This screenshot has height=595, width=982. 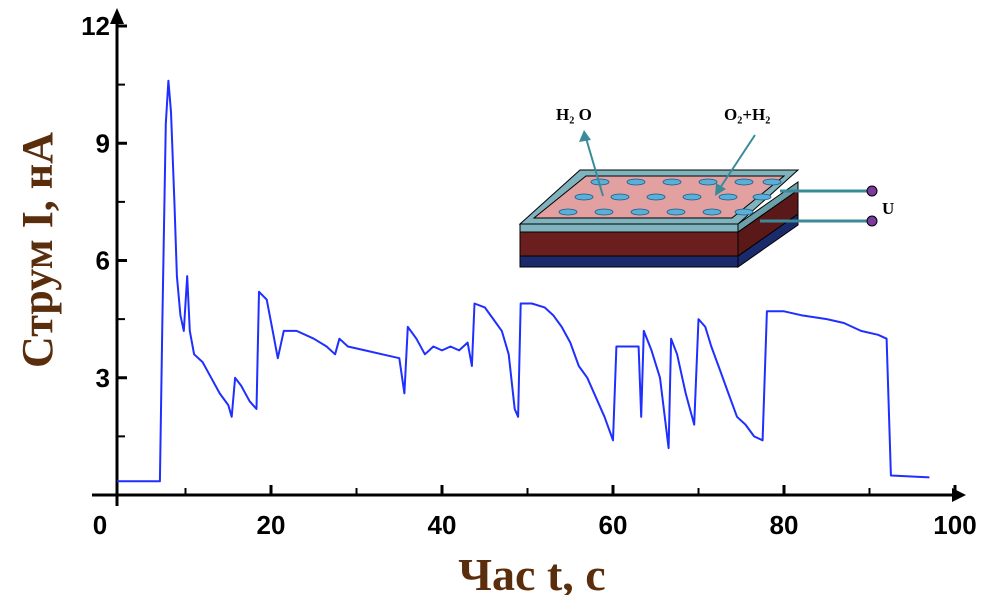 I want to click on voltage-label: U, so click(x=888, y=208).